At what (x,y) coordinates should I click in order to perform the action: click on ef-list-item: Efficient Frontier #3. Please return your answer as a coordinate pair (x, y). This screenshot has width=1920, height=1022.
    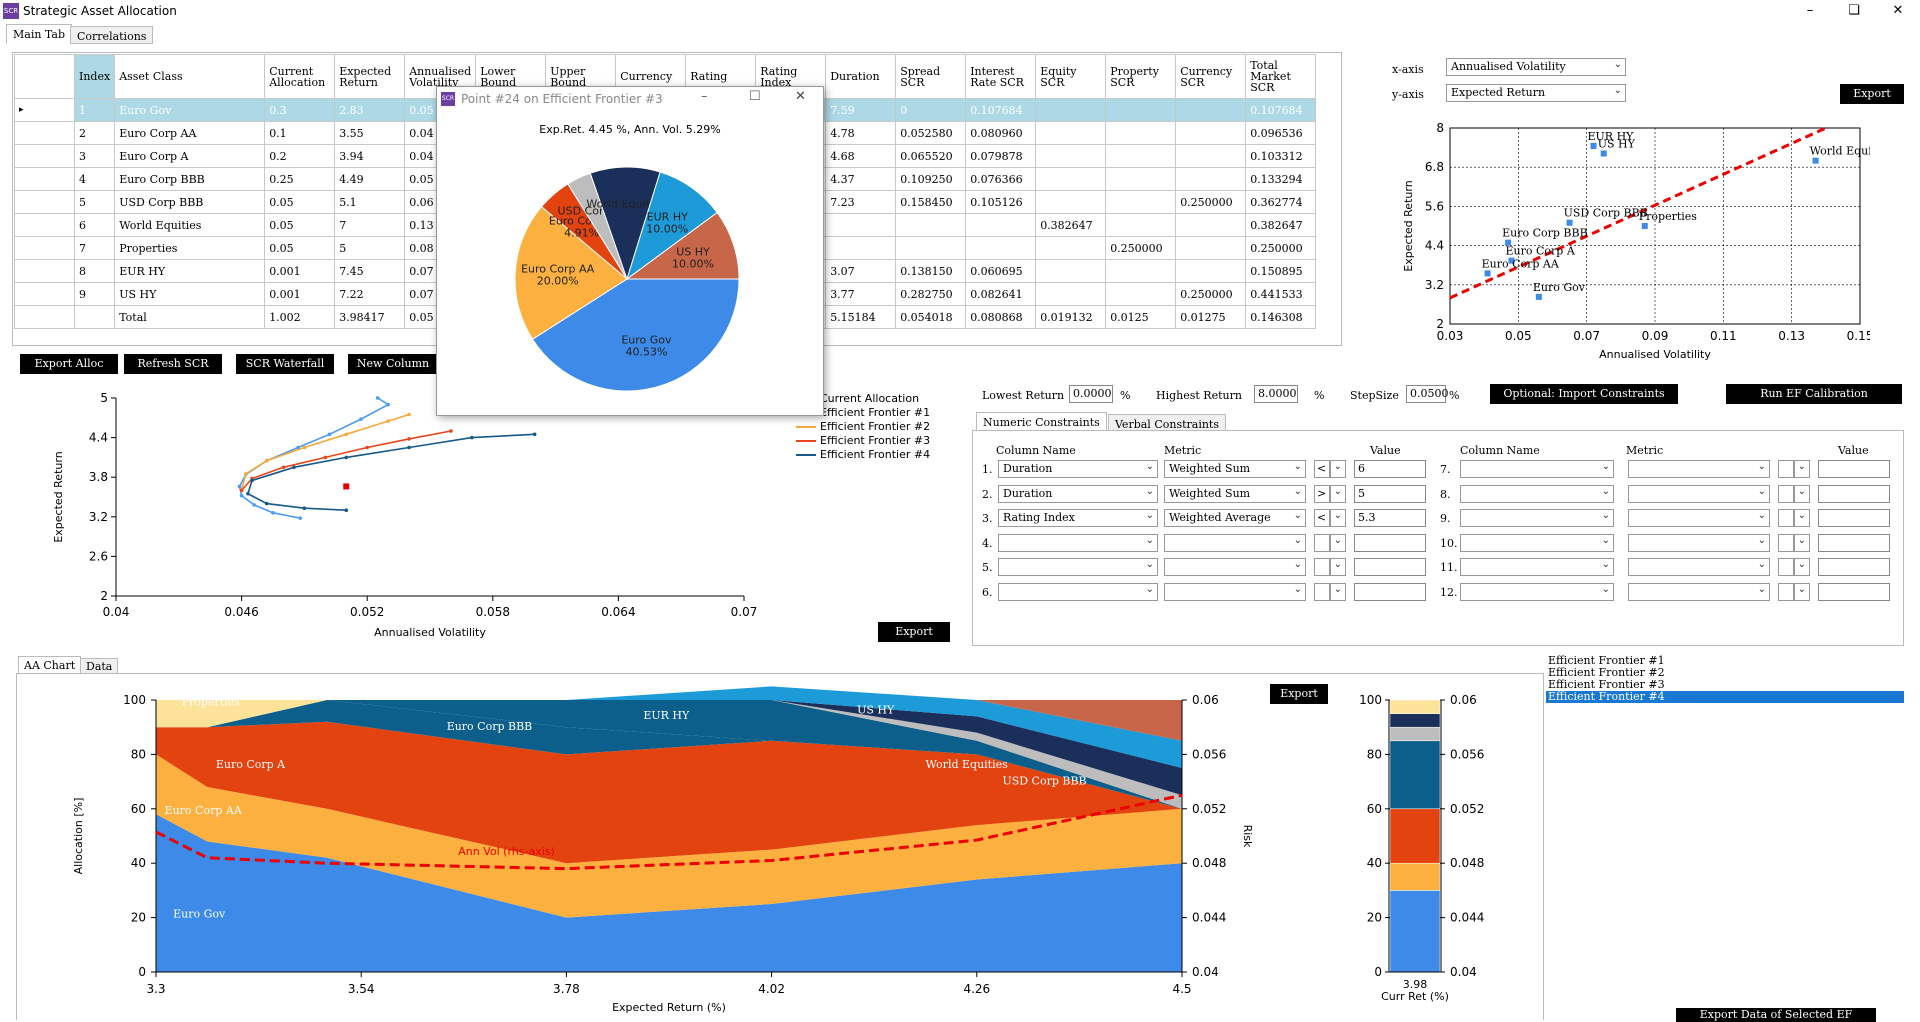
    Looking at the image, I should click on (1606, 684).